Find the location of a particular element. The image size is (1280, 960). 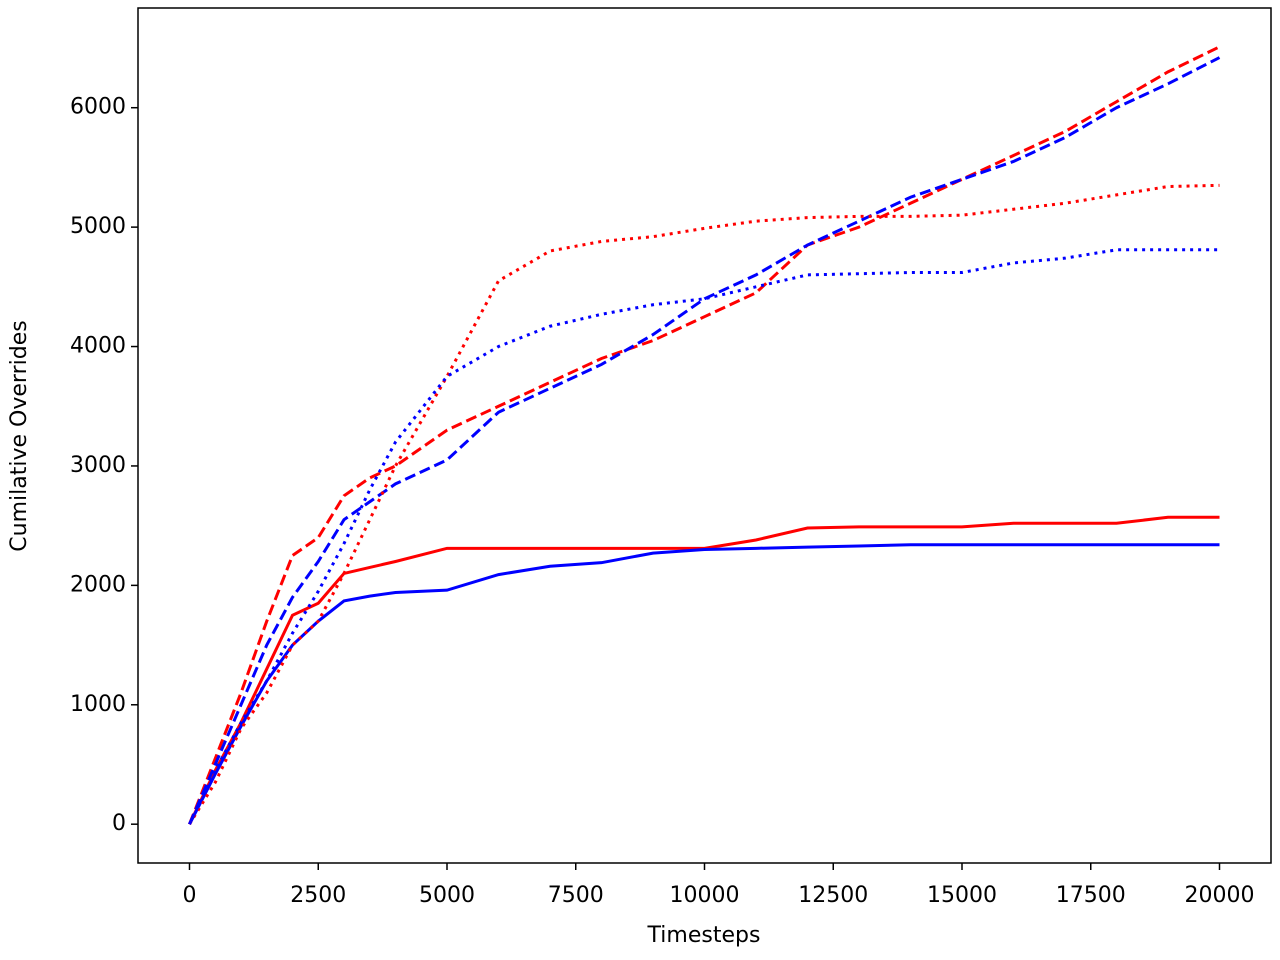

x-axis-label: Timesteps is located at coordinates (704, 935).